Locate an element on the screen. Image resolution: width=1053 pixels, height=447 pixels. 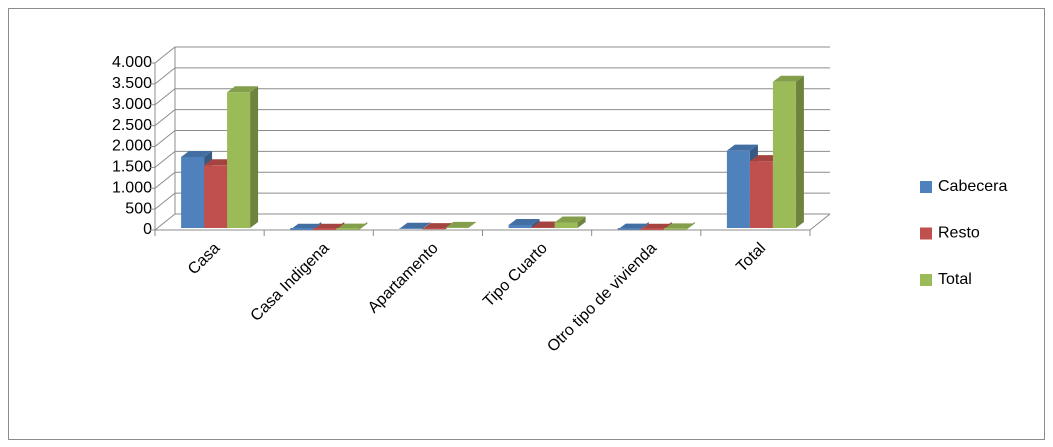
y-tick-label: 4.000 is located at coordinates (132, 62).